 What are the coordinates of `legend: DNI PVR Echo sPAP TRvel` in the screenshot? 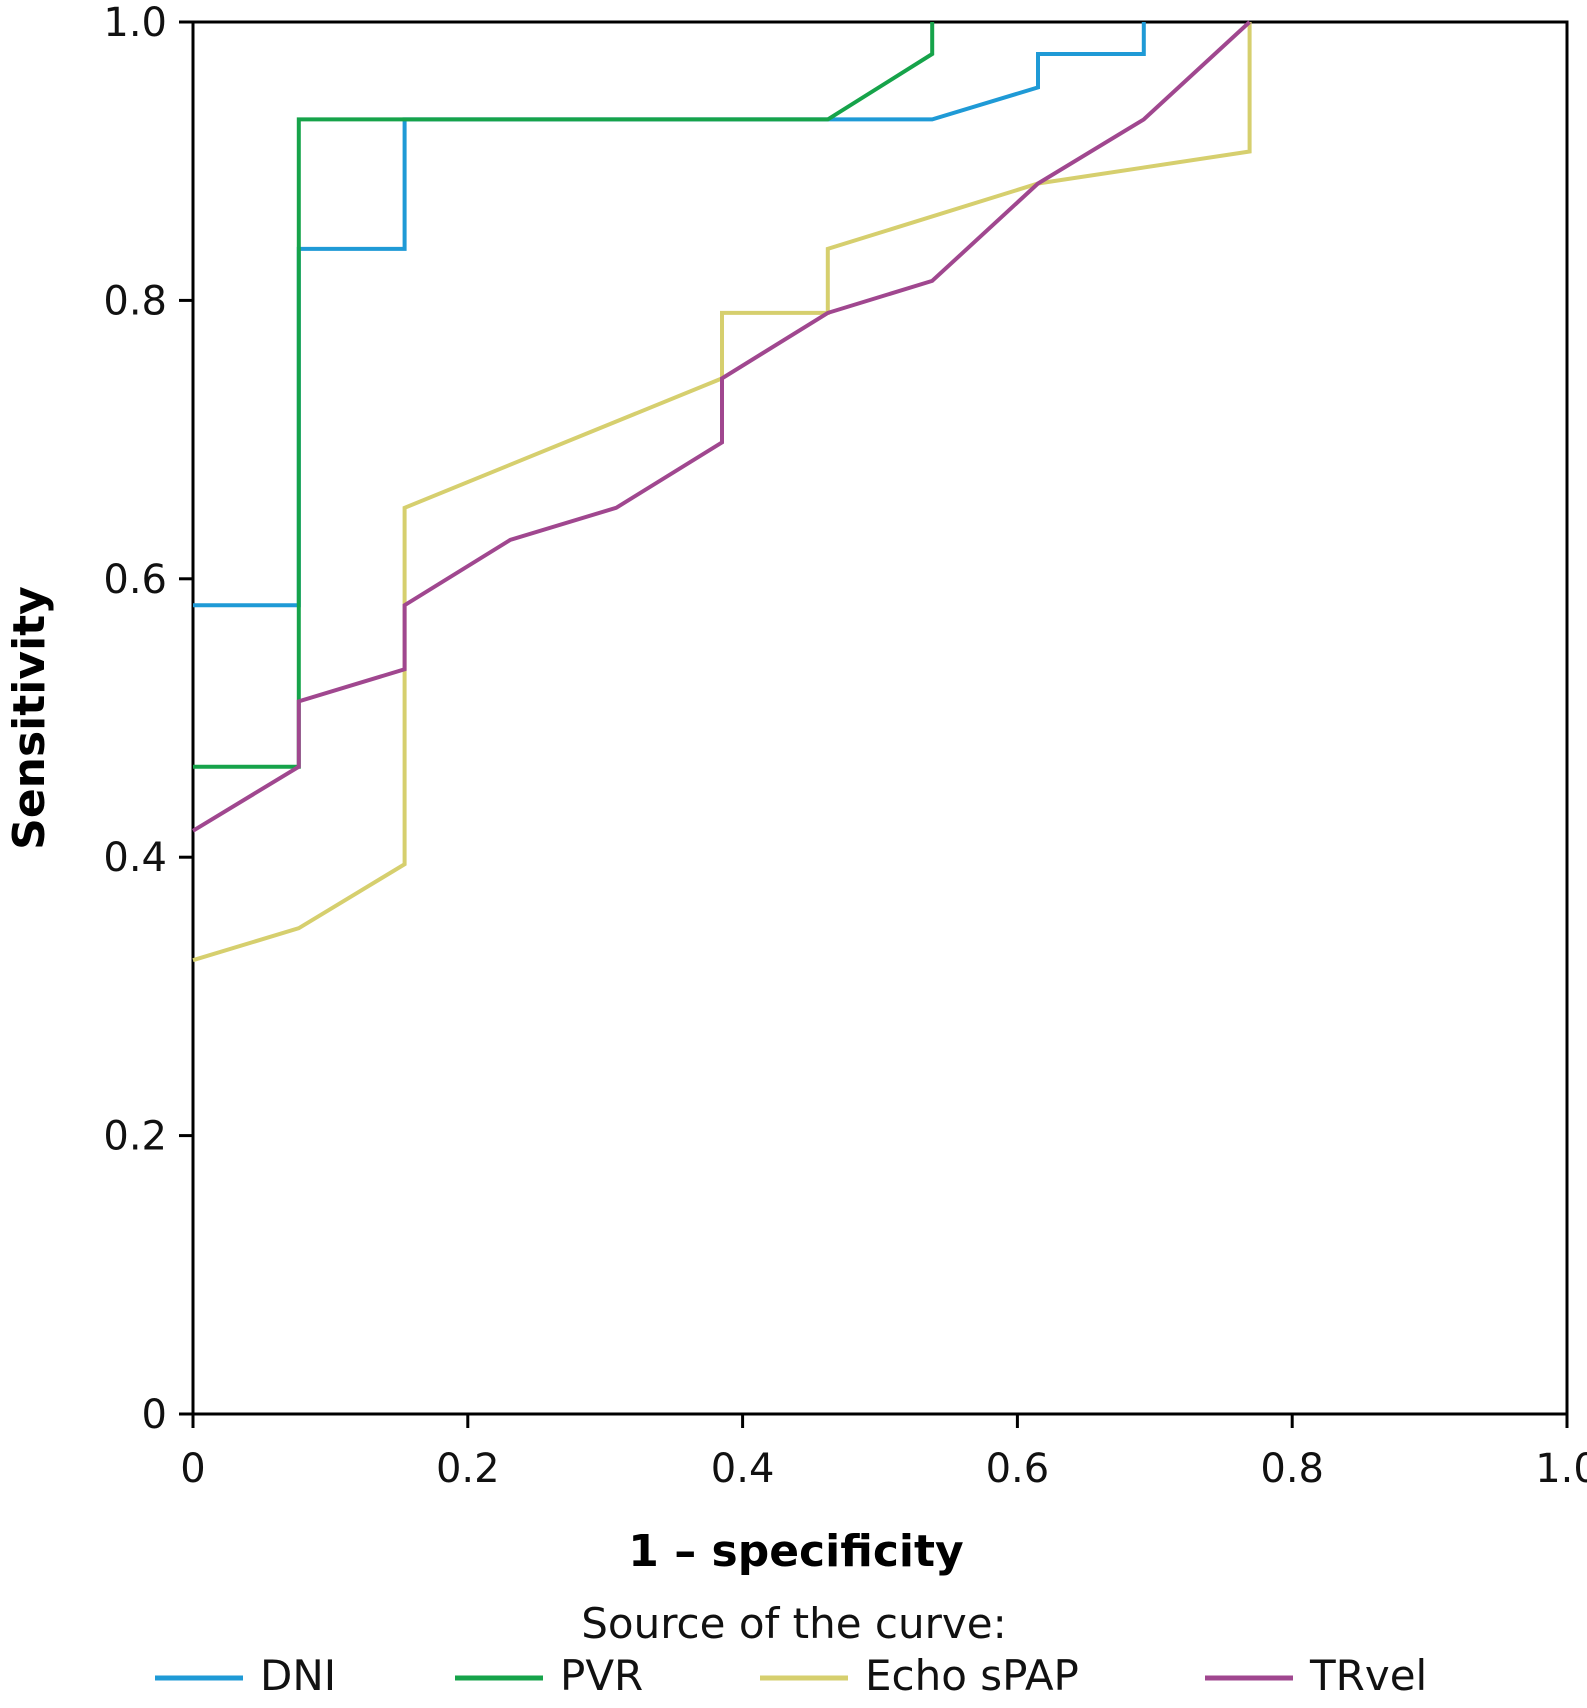 It's located at (791, 1675).